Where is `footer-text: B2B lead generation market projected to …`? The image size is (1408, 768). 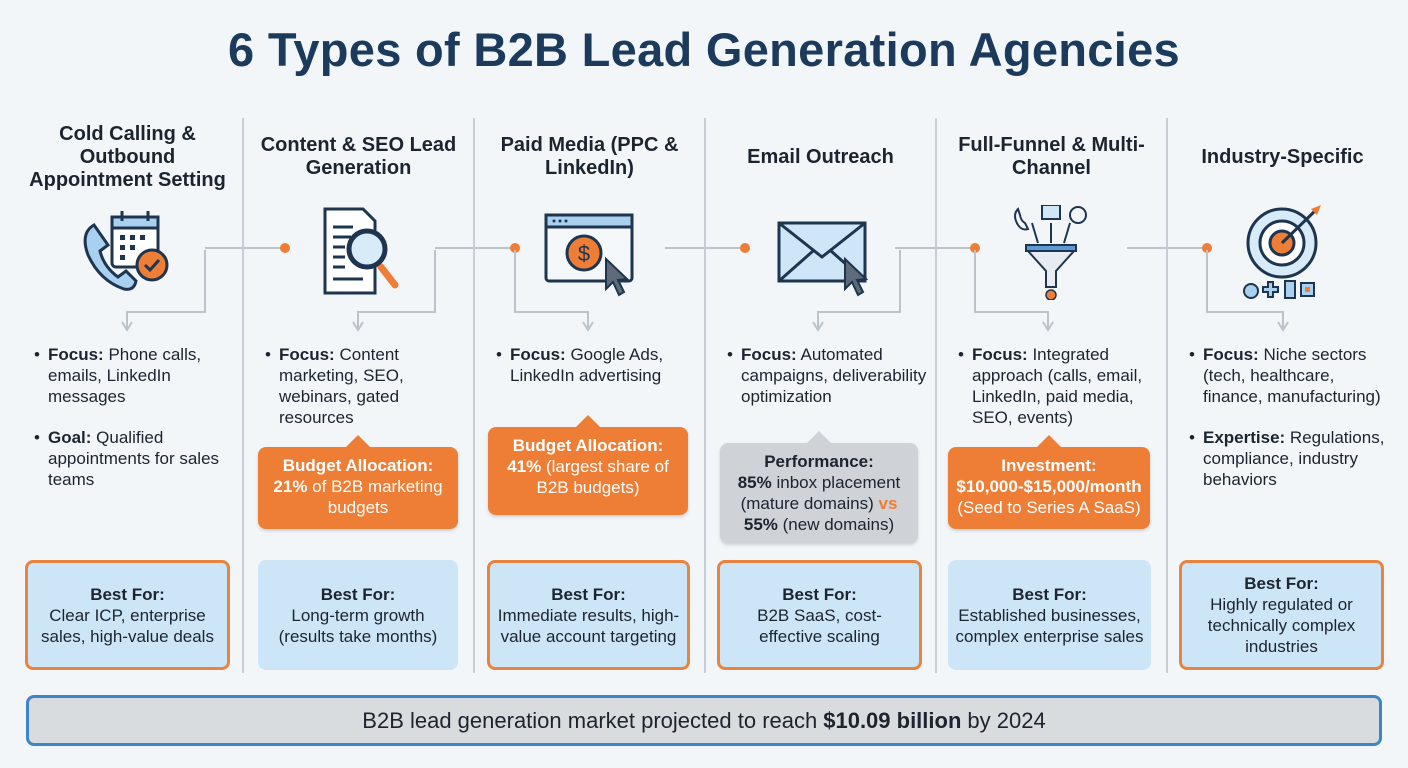
footer-text: B2B lead generation market projected to … is located at coordinates (590, 720).